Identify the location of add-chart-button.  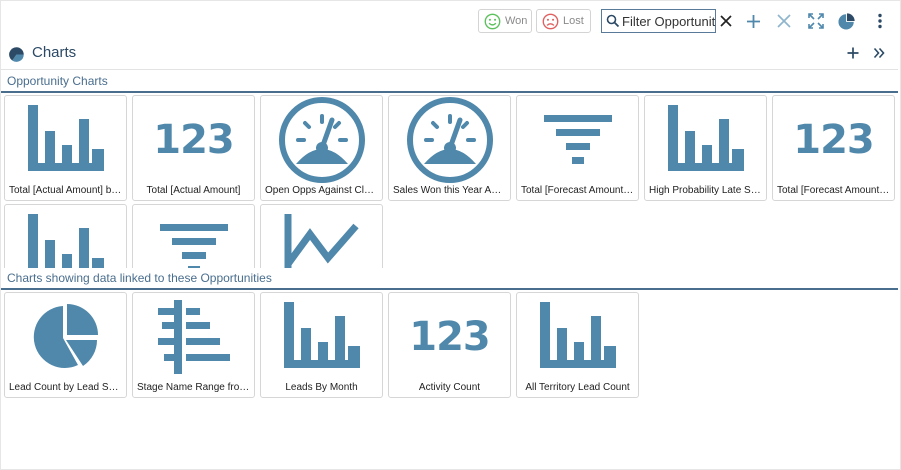
(853, 53).